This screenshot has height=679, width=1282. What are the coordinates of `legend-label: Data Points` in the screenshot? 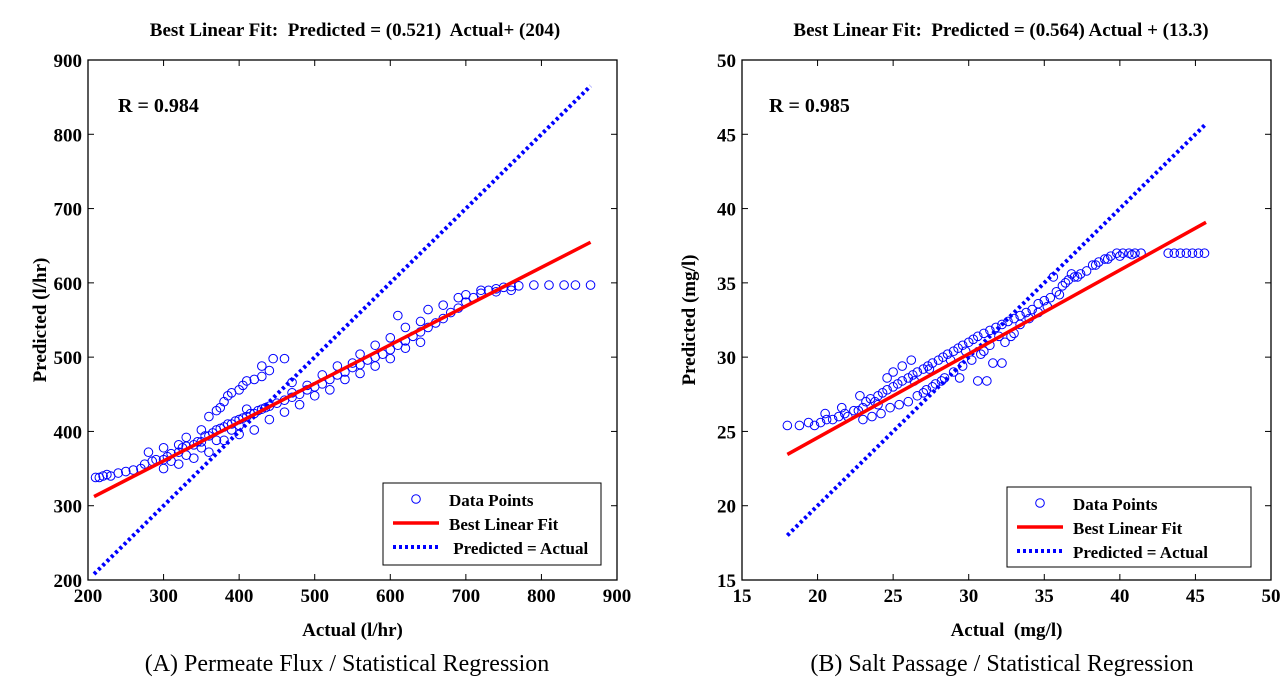 It's located at (1115, 504).